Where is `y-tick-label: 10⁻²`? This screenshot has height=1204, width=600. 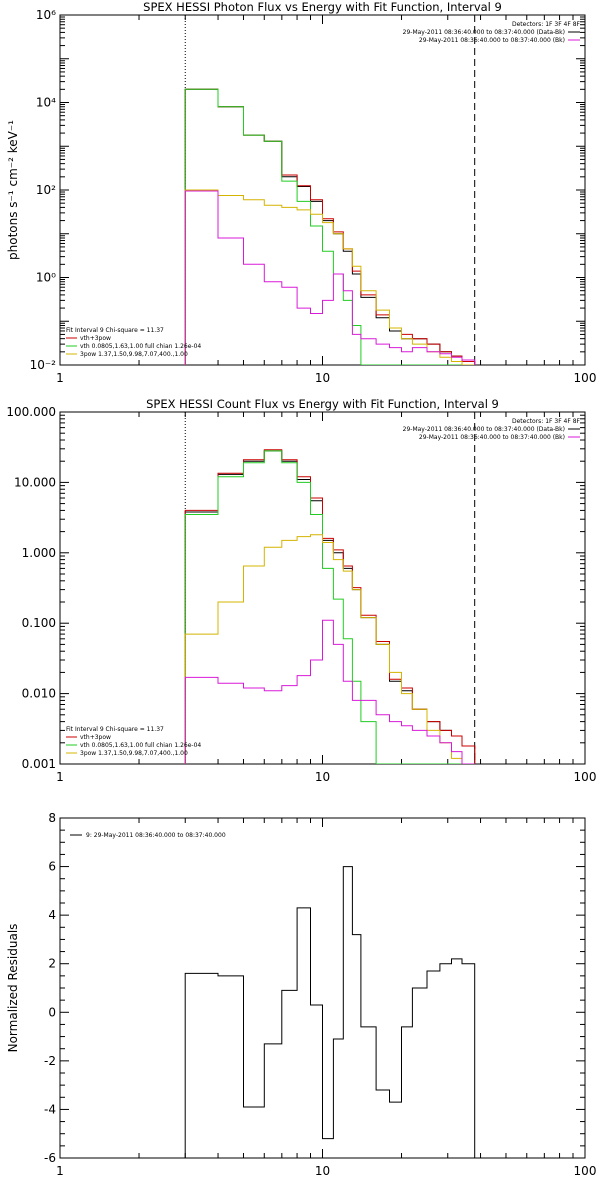 y-tick-label: 10⁻² is located at coordinates (43, 365).